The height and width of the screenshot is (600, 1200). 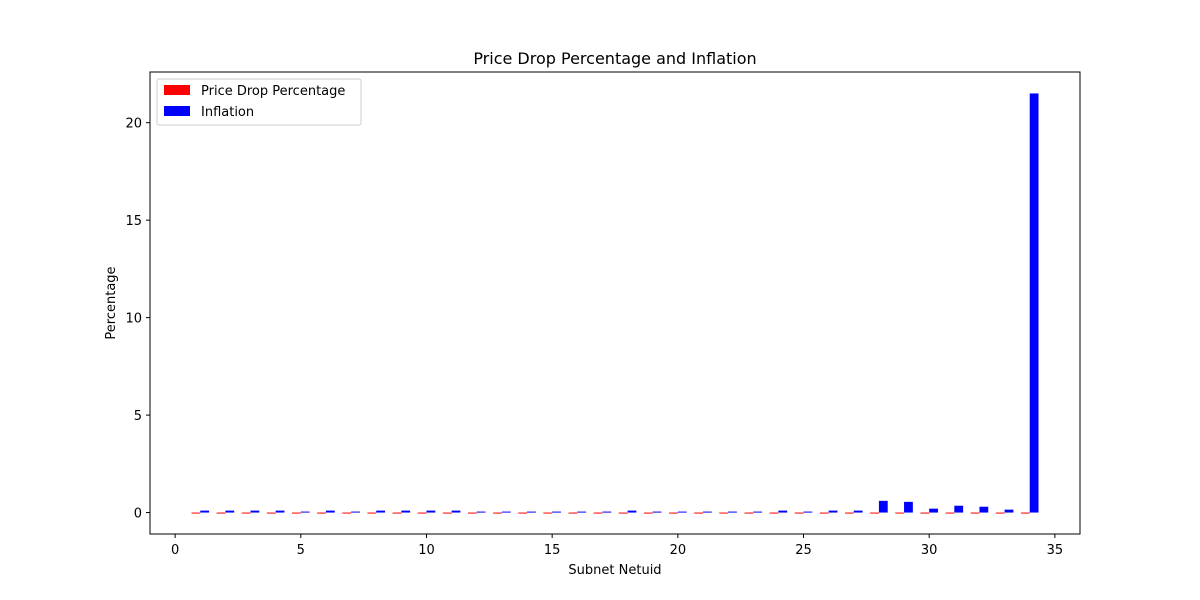 What do you see at coordinates (301, 550) in the screenshot?
I see `x-tick-label: 5` at bounding box center [301, 550].